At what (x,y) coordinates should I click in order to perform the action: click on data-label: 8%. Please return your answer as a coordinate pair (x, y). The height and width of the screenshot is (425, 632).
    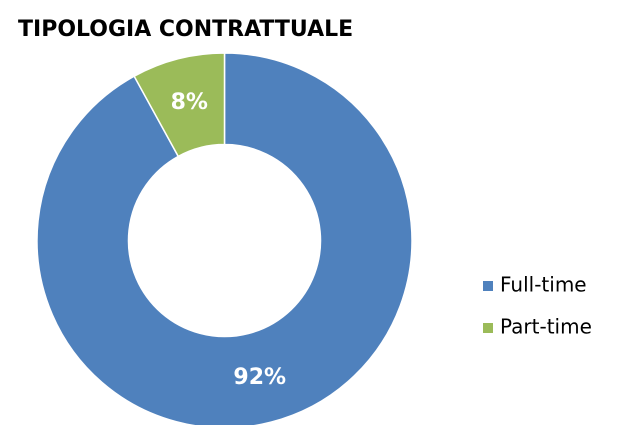
    Looking at the image, I should click on (189, 102).